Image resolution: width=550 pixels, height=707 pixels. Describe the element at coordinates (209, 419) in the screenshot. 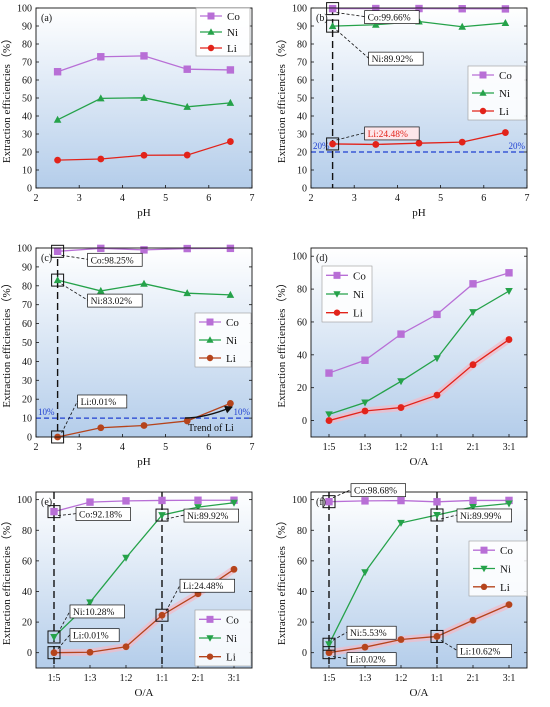

I see `trend-annotation: Trend of Li` at that location.